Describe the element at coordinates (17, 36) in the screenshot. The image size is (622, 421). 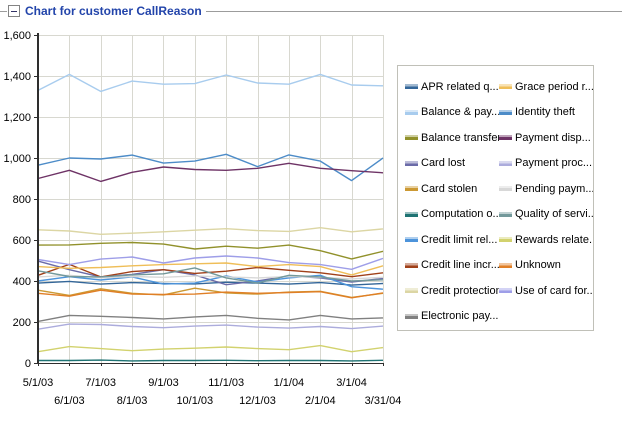
I see `y-axis-tick-label: 1,600` at that location.